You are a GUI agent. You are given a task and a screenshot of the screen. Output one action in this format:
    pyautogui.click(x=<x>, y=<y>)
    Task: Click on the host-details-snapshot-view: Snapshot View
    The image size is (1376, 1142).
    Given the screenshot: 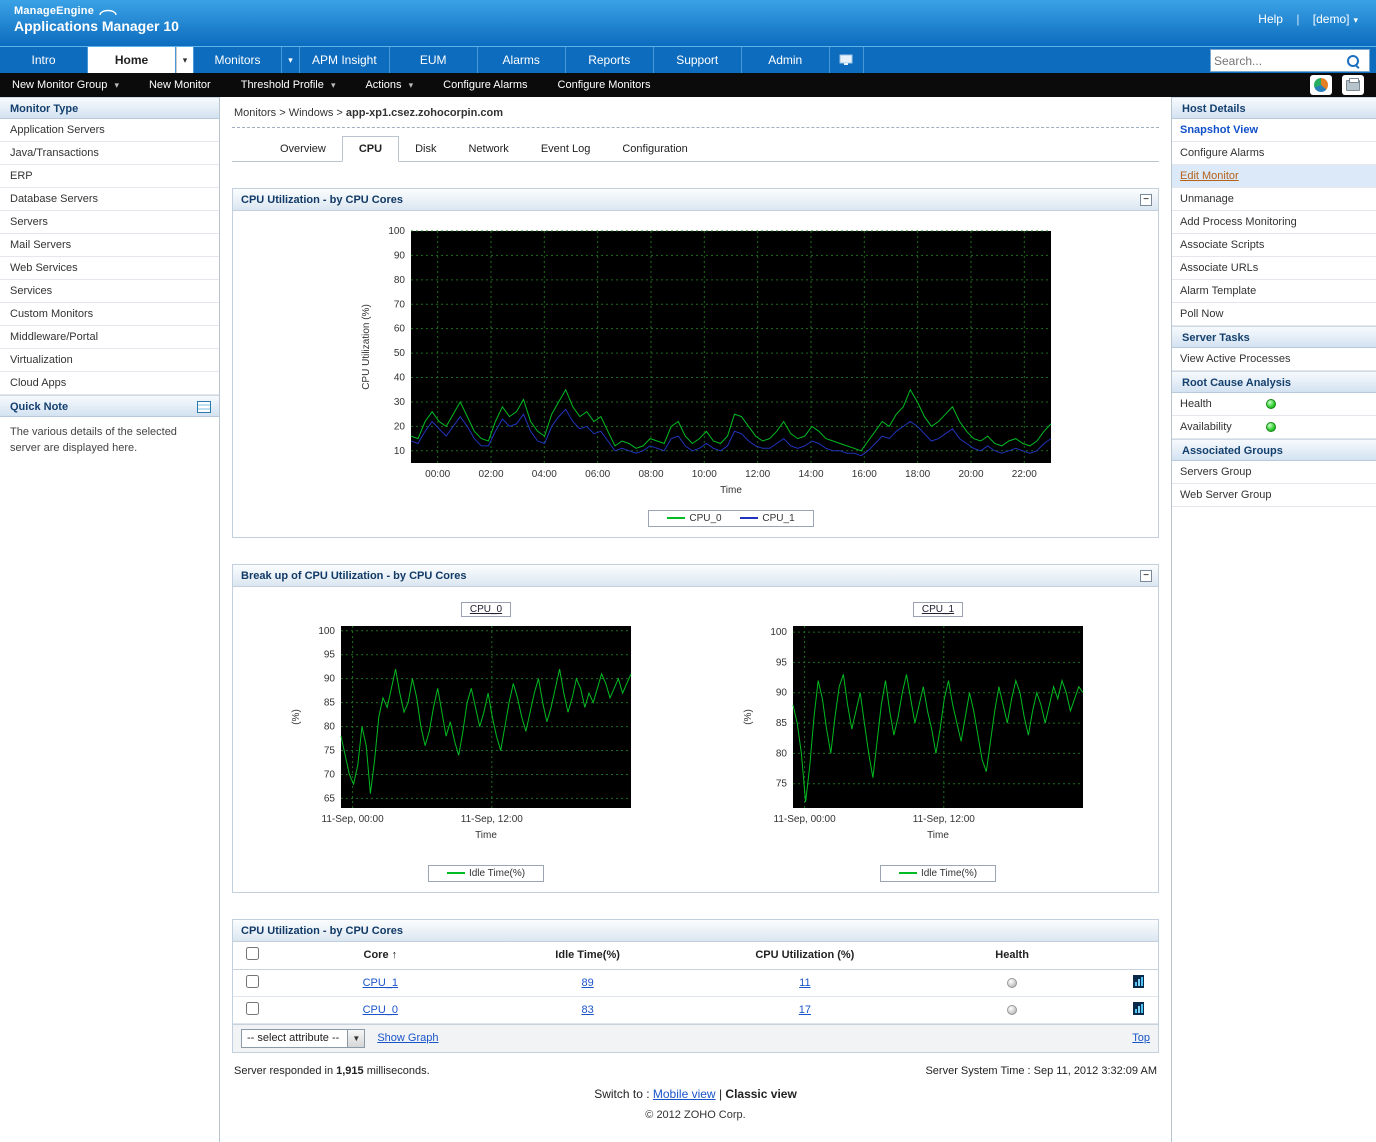 What is the action you would take?
    pyautogui.click(x=1274, y=130)
    